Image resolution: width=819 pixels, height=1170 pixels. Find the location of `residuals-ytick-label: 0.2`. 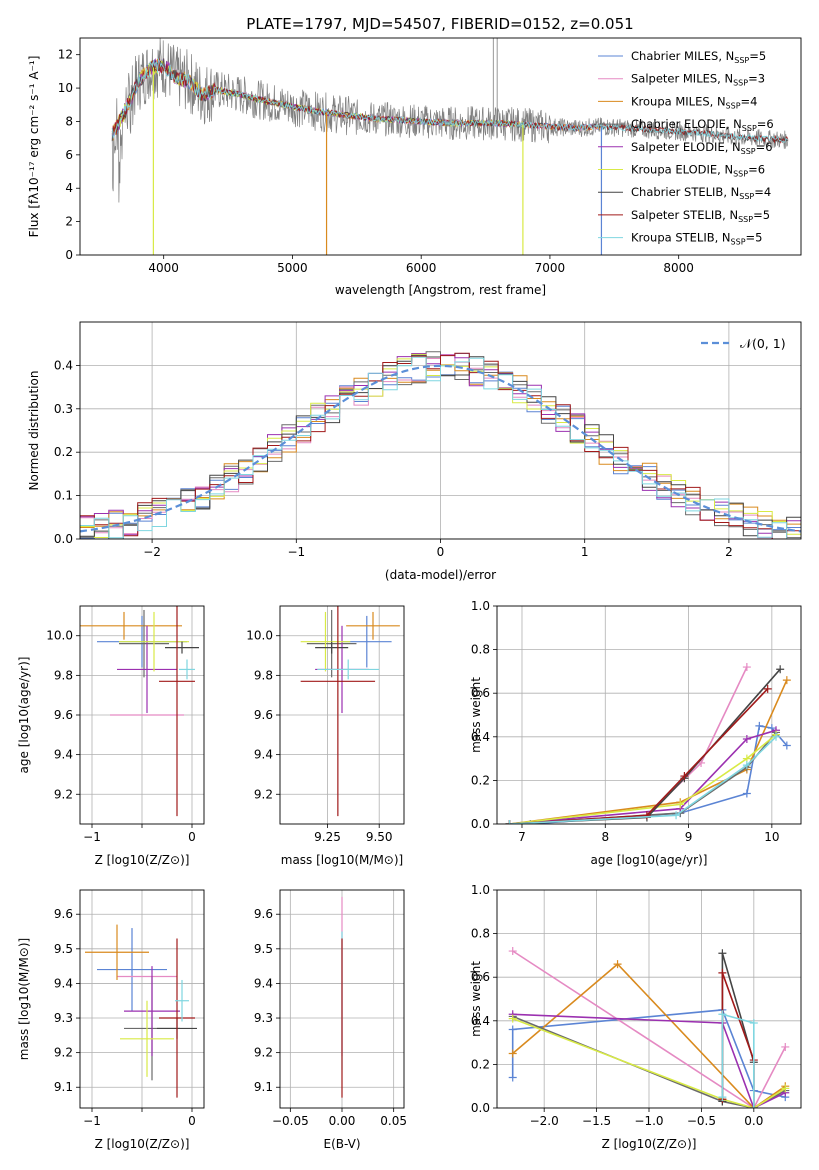

residuals-ytick-label: 0.2 is located at coordinates (63, 452).